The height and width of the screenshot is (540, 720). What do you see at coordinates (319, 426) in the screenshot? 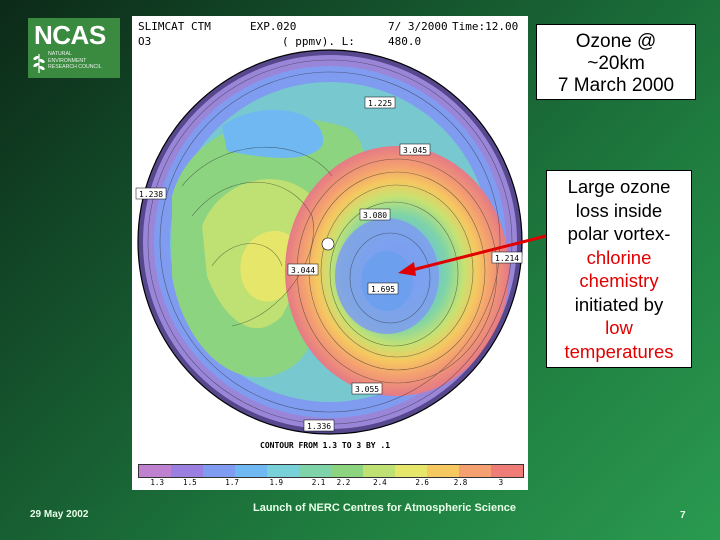
I see `map-label: 1.336` at bounding box center [319, 426].